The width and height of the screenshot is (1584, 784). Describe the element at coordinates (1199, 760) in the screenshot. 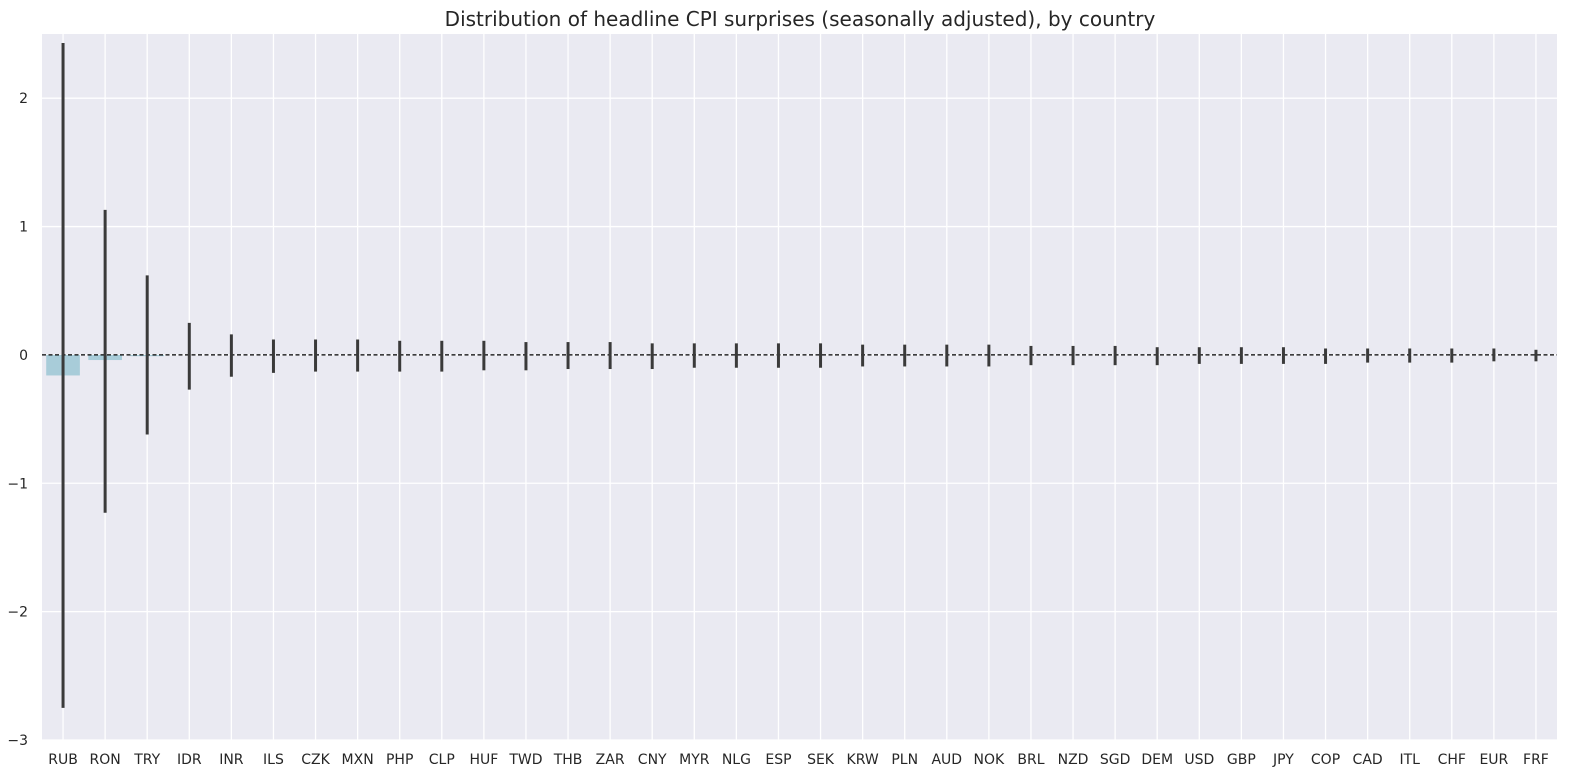

I see `x-tick-label-usd: USD` at that location.